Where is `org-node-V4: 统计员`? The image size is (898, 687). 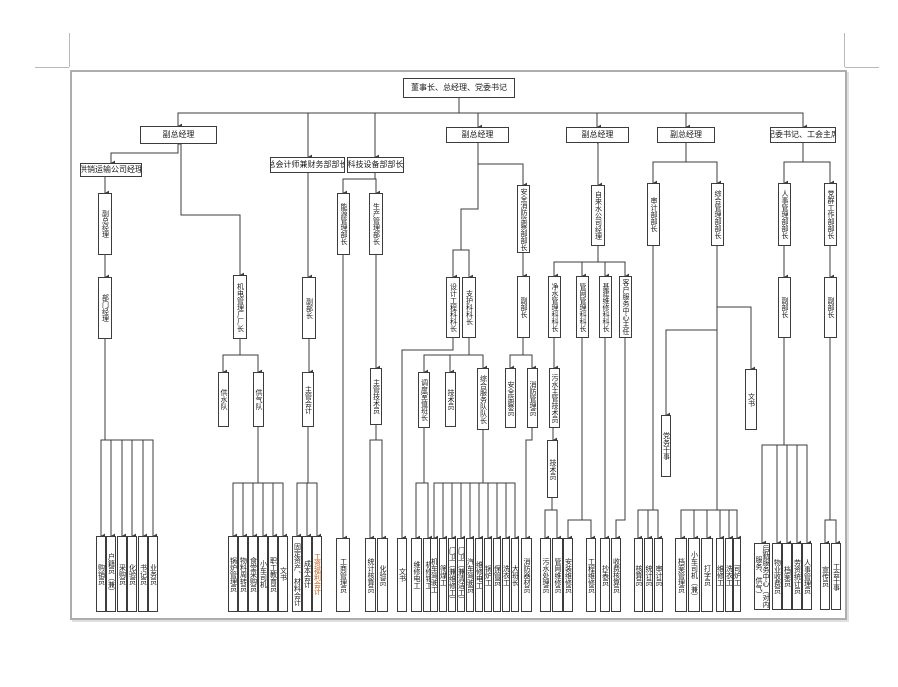
org-node-V4: 统计员 is located at coordinates (648, 575).